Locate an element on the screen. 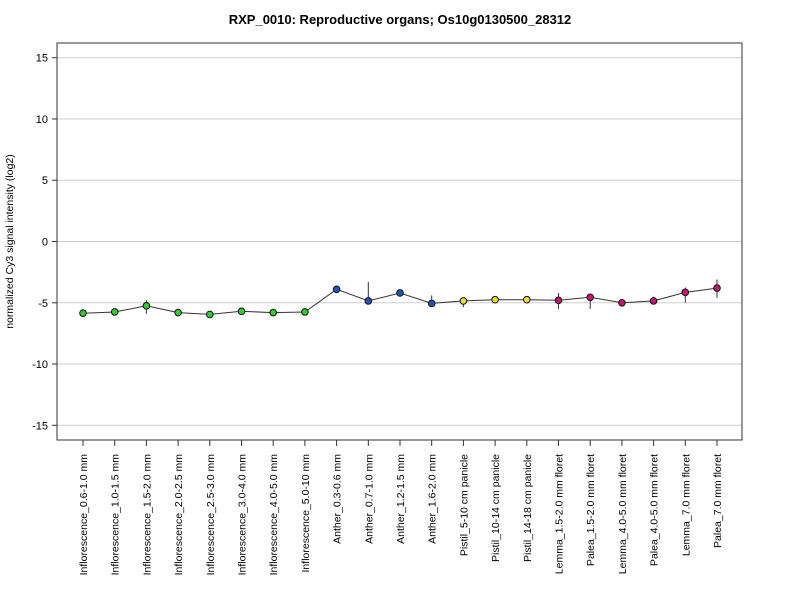 This screenshot has width=800, height=600. x-tick-label: Pistil_10-14 cm panicle is located at coordinates (496, 508).